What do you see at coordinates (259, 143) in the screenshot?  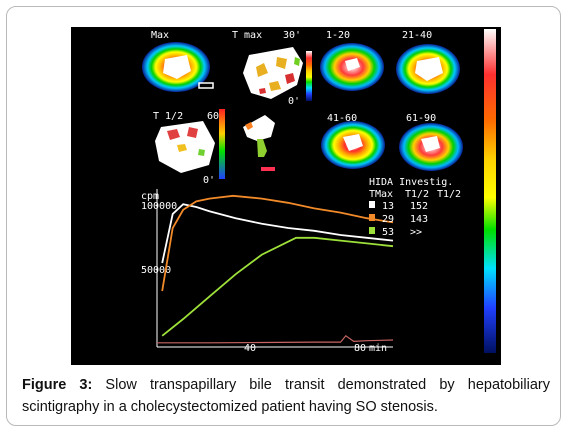 I see `frame-roi` at bounding box center [259, 143].